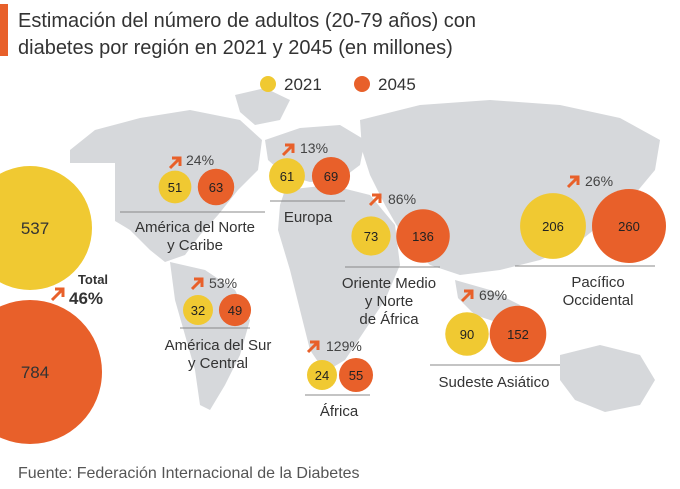  I want to click on total-bubble-2021, so click(46, 228).